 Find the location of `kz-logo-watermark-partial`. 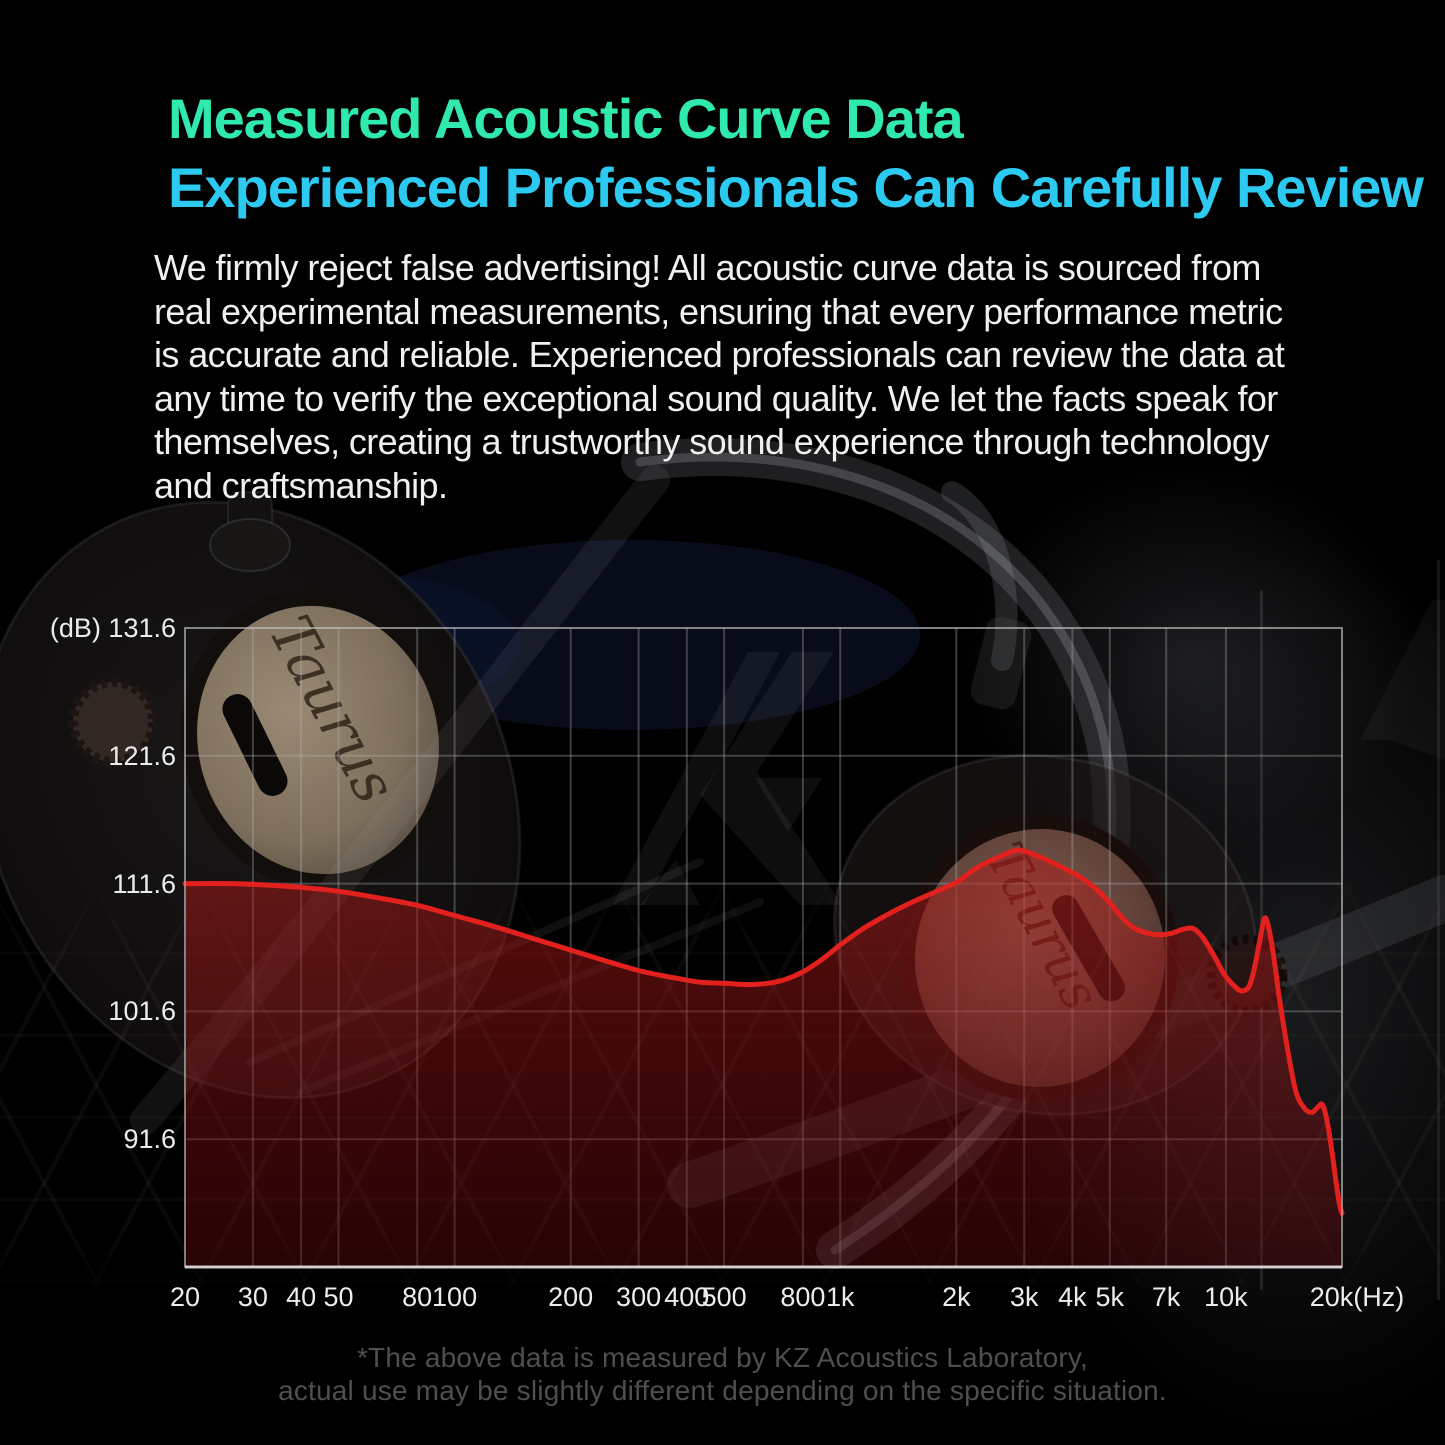

kz-logo-watermark-partial is located at coordinates (1402, 680).